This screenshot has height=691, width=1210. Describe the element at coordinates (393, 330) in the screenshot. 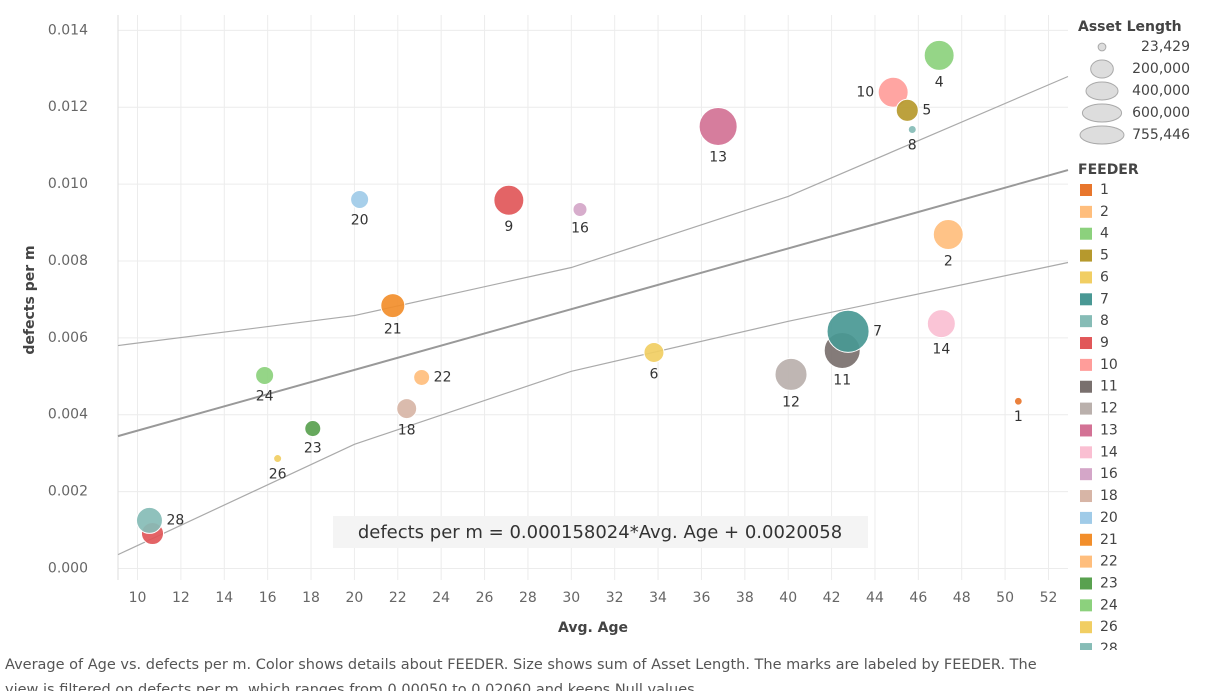

I see `point-label: 21` at that location.